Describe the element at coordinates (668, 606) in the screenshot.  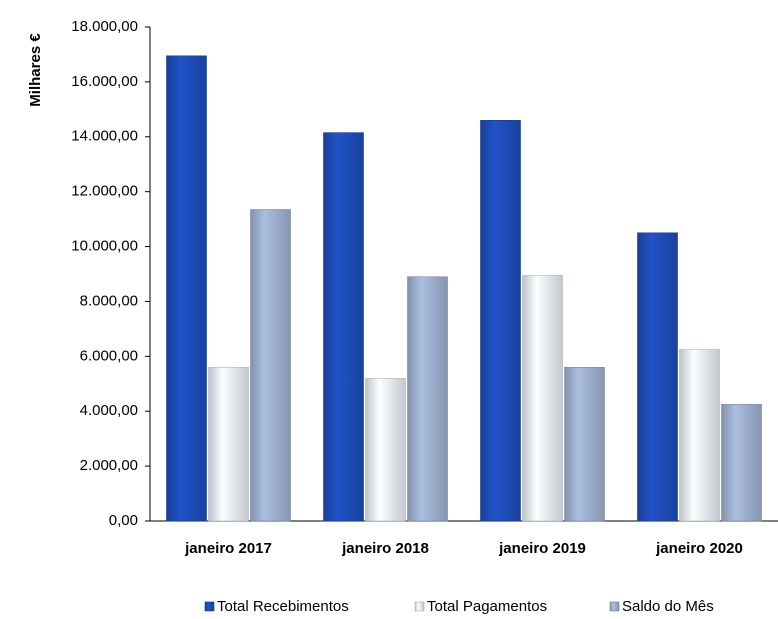
I see `legend-label: Saldo do Mês` at that location.